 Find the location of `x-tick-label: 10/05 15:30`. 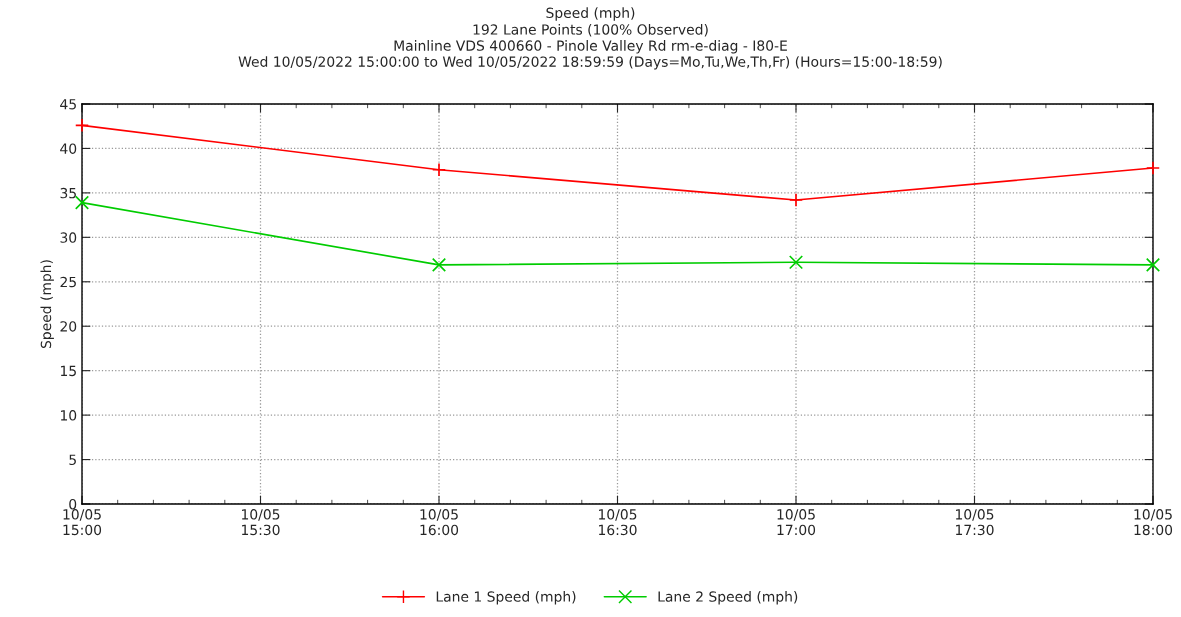

x-tick-label: 10/05 15:30 is located at coordinates (261, 522).